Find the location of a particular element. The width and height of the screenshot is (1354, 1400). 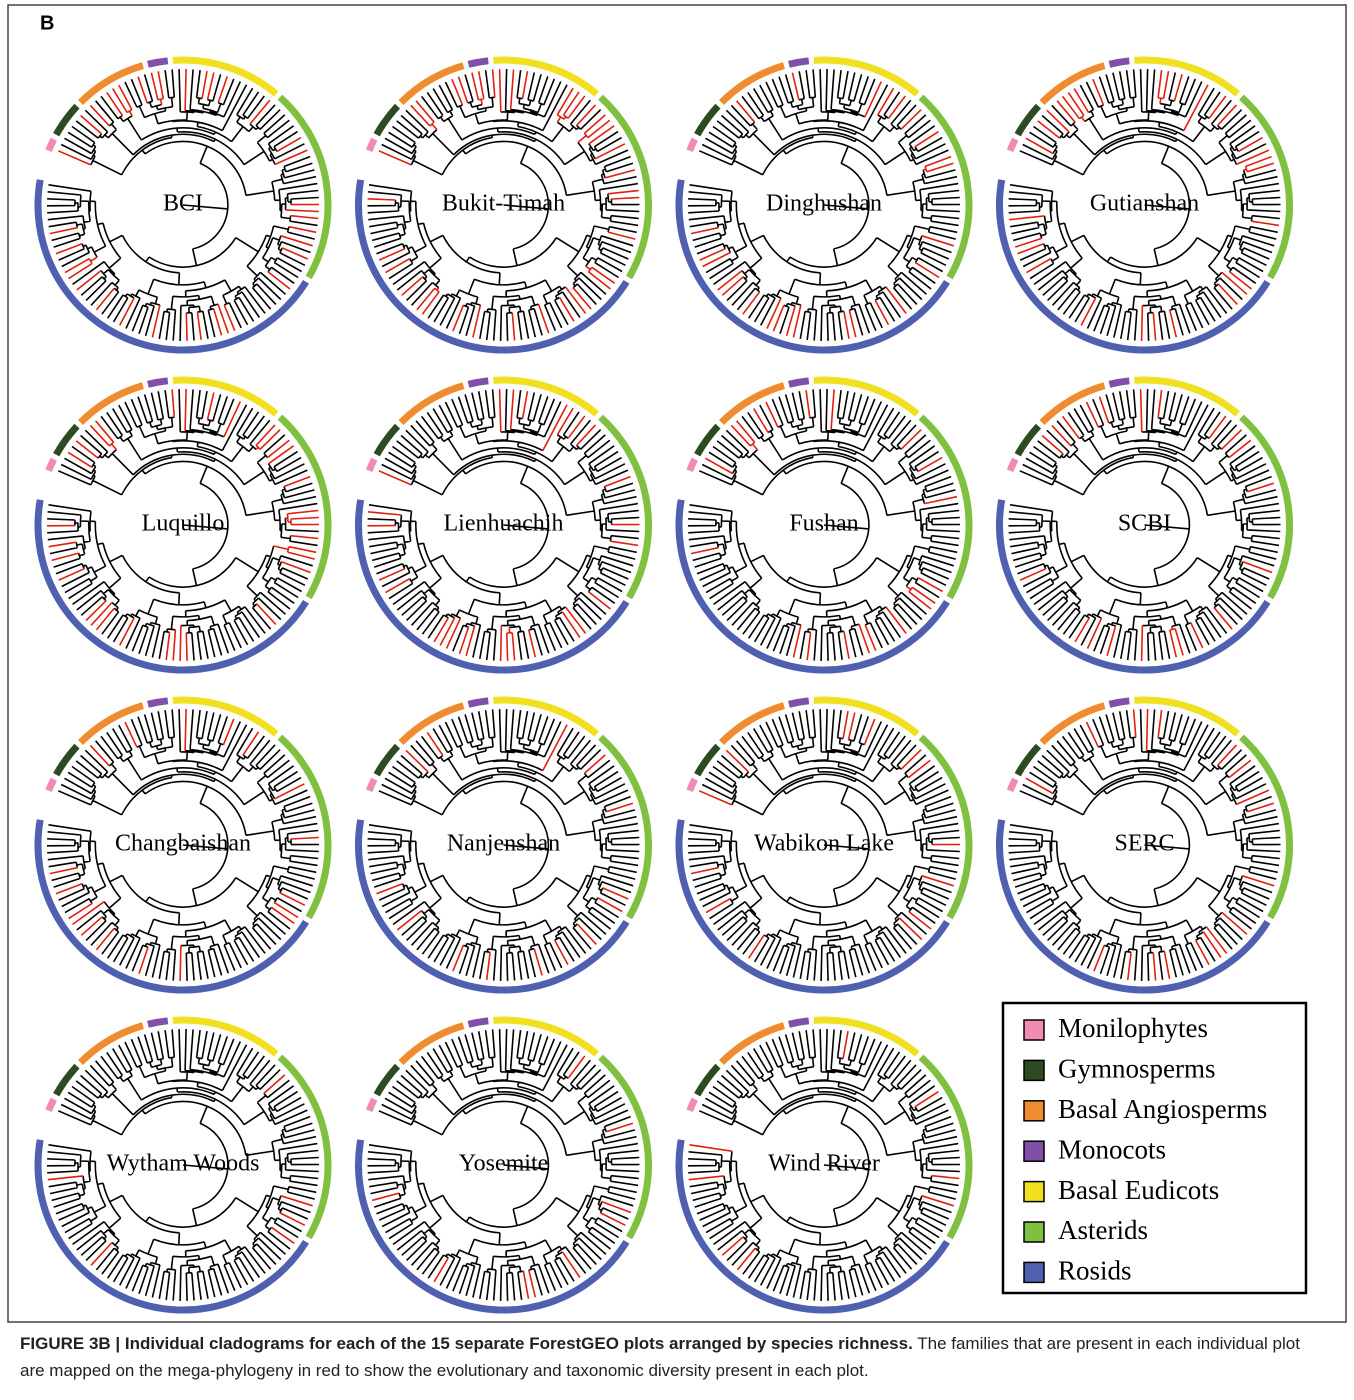

legend-label: Monilophytes is located at coordinates (1133, 1028).